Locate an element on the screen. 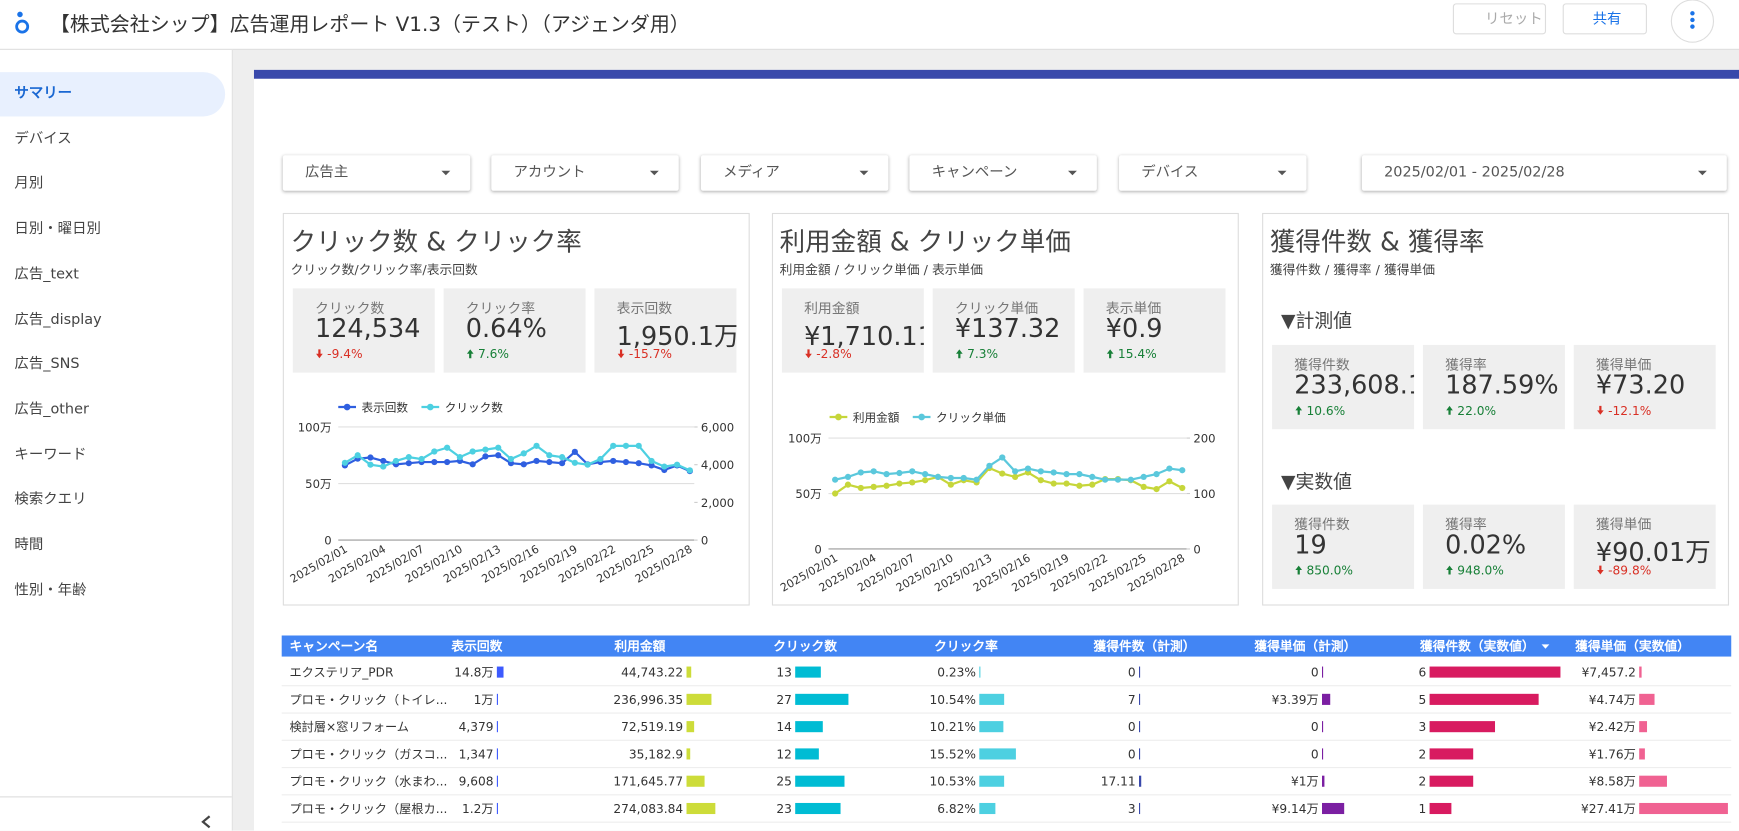 This screenshot has width=1739, height=831. nav-item: 時間 is located at coordinates (29, 545).